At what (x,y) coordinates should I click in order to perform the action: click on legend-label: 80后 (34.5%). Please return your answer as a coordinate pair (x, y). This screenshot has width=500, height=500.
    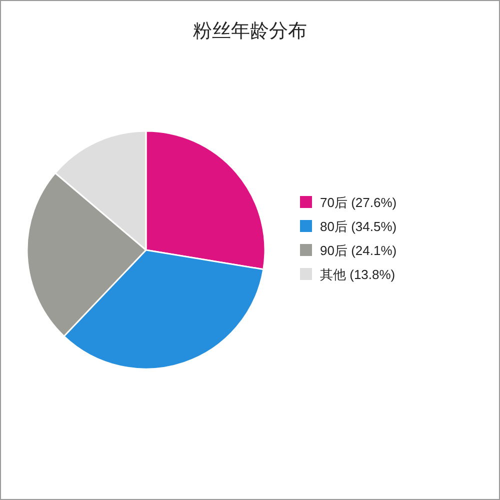
    Looking at the image, I should click on (358, 226).